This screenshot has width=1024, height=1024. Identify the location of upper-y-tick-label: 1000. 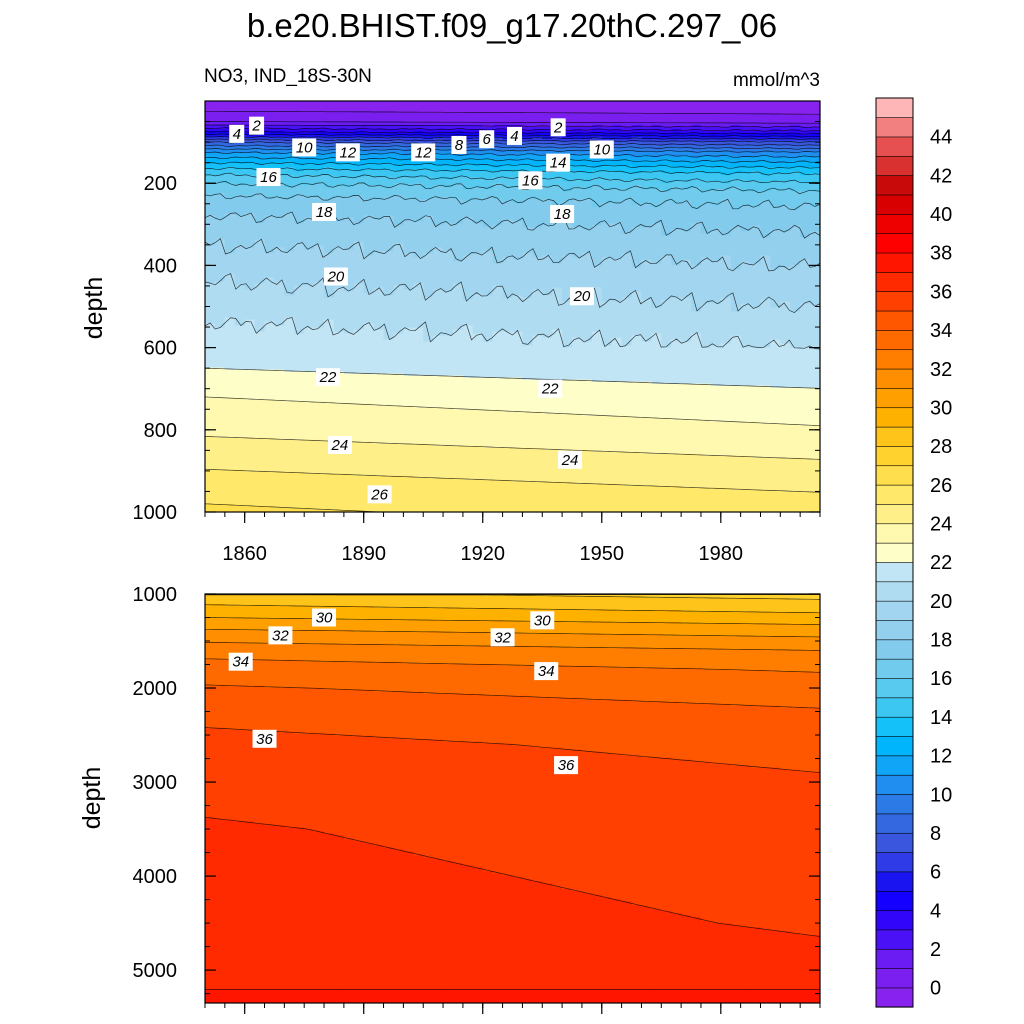
(155, 513).